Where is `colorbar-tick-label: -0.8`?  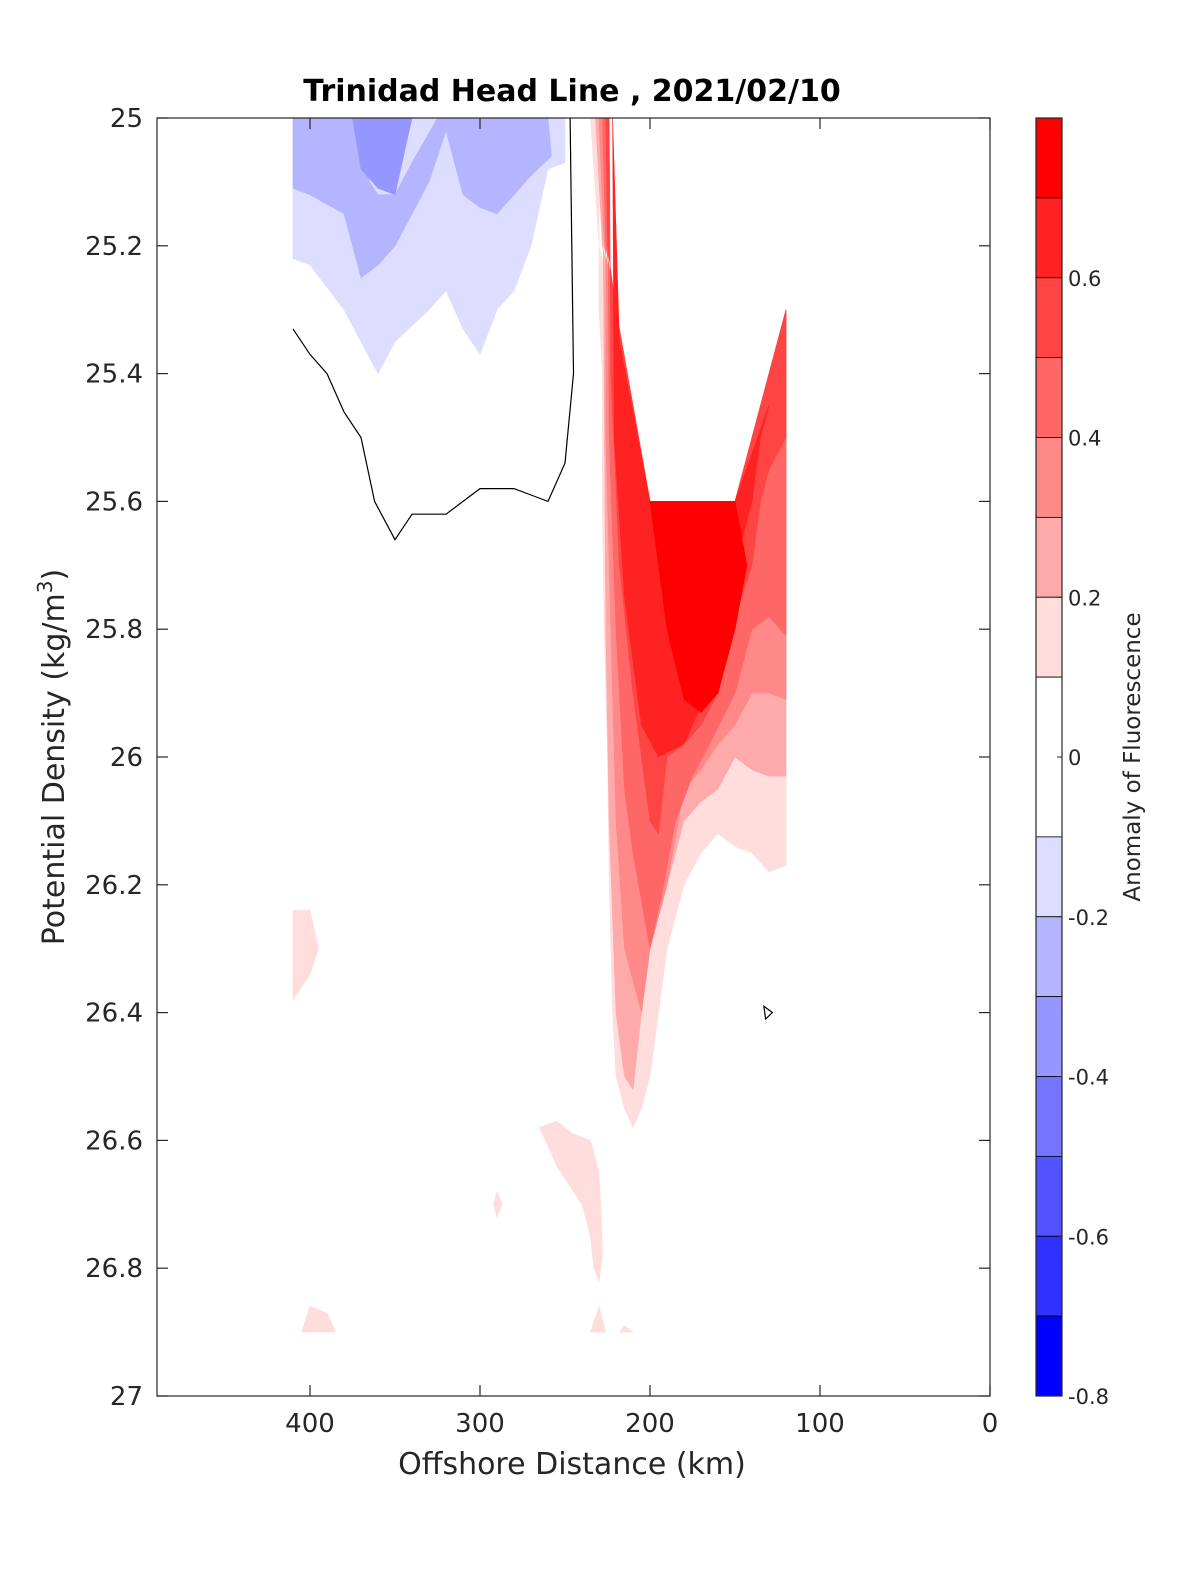
colorbar-tick-label: -0.8 is located at coordinates (1088, 1397).